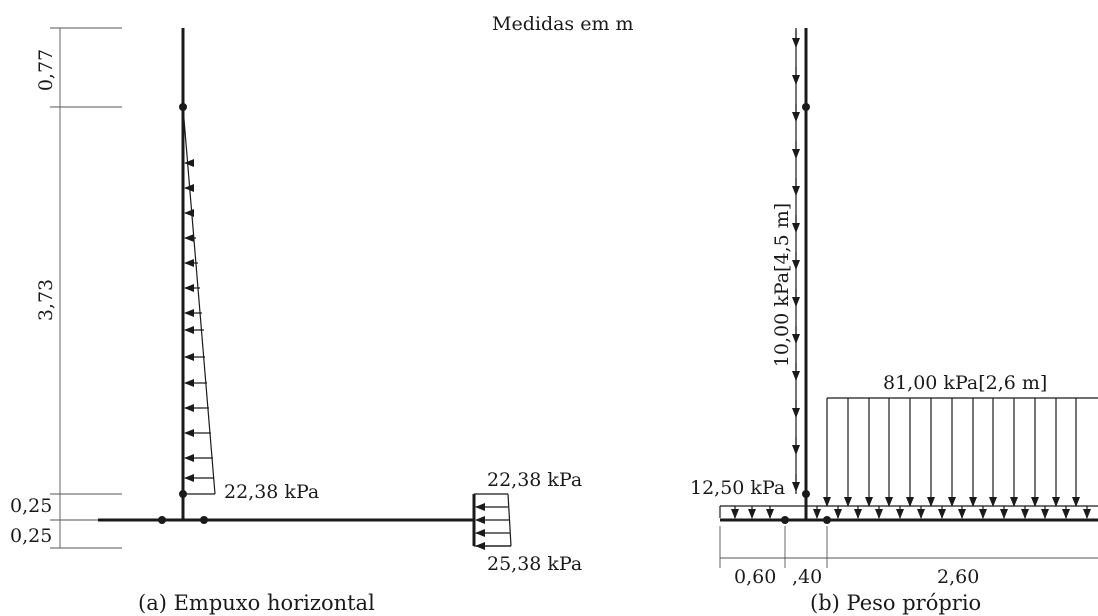 The height and width of the screenshot is (616, 1098). Describe the element at coordinates (908, 547) in the screenshot. I see `dimension-line-horizontal` at that location.